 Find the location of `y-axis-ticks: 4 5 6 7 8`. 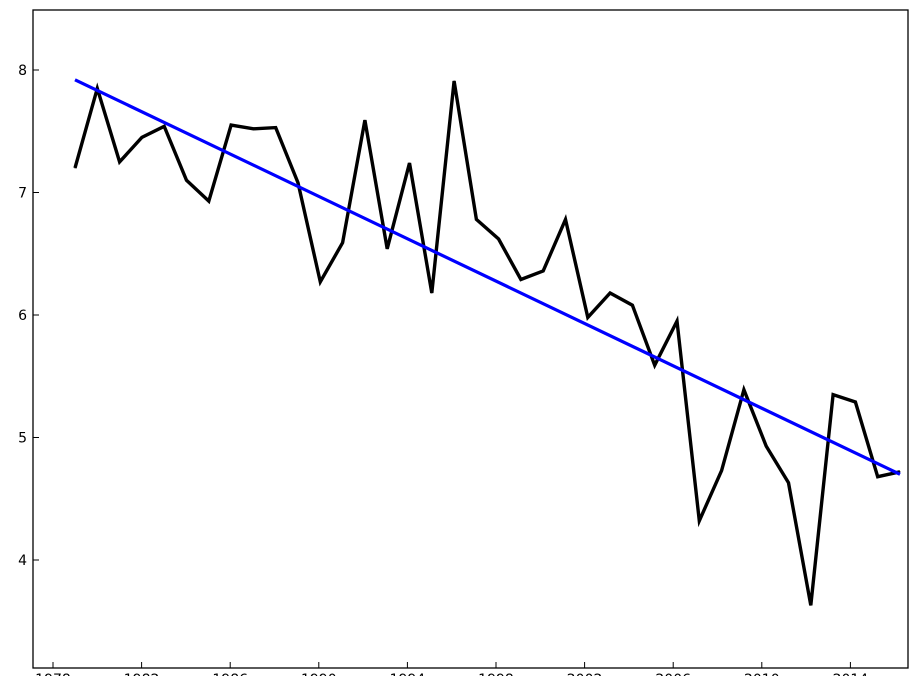

y-axis-ticks: 4 5 6 7 8 is located at coordinates (28, 316).